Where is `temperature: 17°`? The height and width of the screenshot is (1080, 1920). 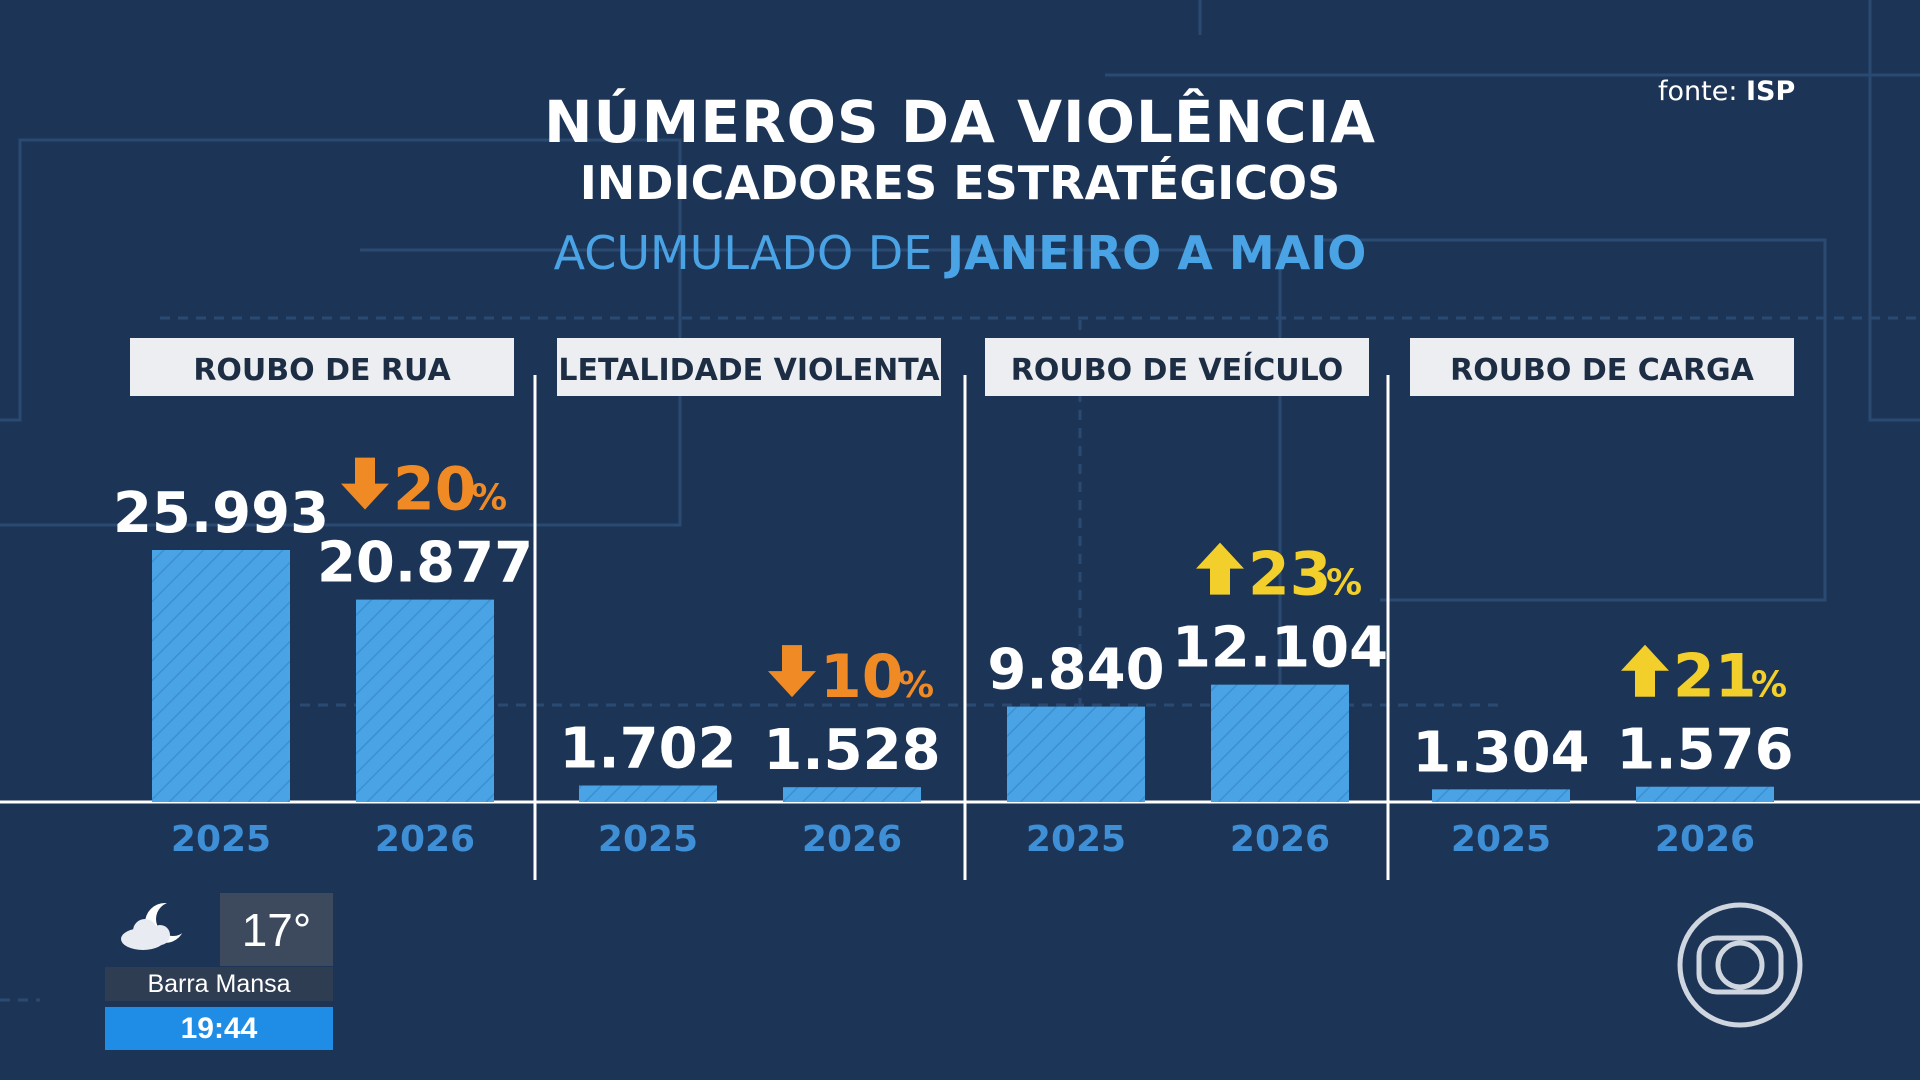
temperature: 17° is located at coordinates (276, 930).